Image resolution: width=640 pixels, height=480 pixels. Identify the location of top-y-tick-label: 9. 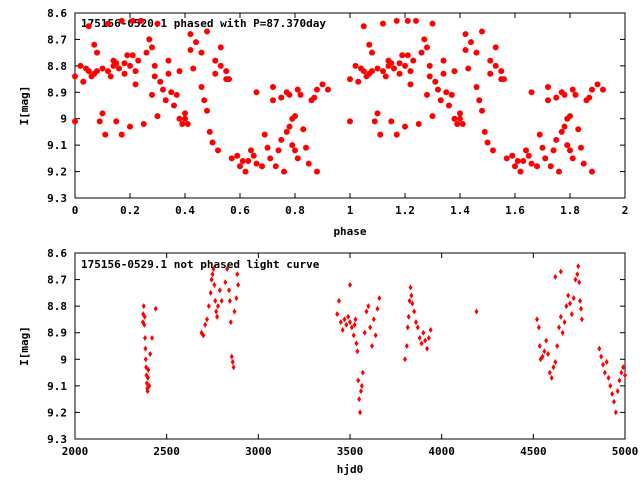
(63, 119).